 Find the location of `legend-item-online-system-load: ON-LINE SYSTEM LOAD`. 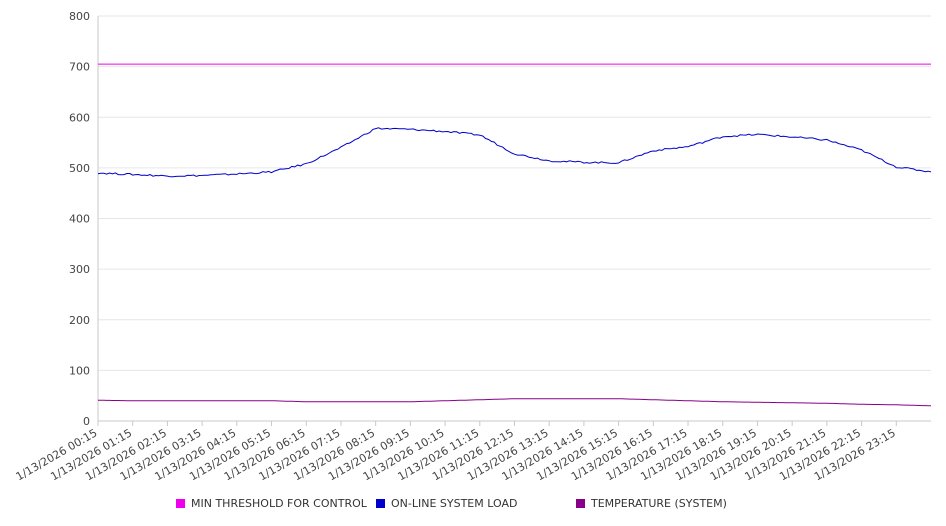

legend-item-online-system-load: ON-LINE SYSTEM LOAD is located at coordinates (446, 503).